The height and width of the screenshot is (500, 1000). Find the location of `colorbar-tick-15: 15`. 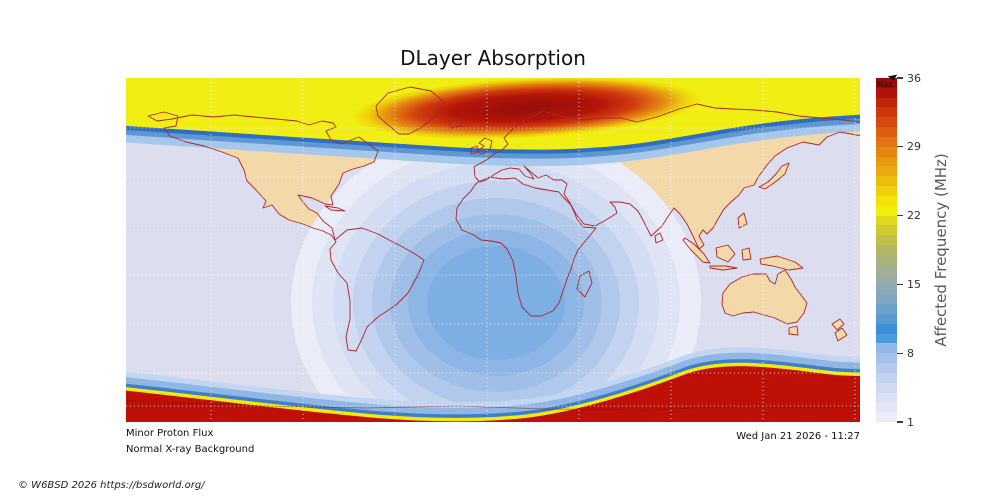

colorbar-tick-15: 15 is located at coordinates (917, 284).